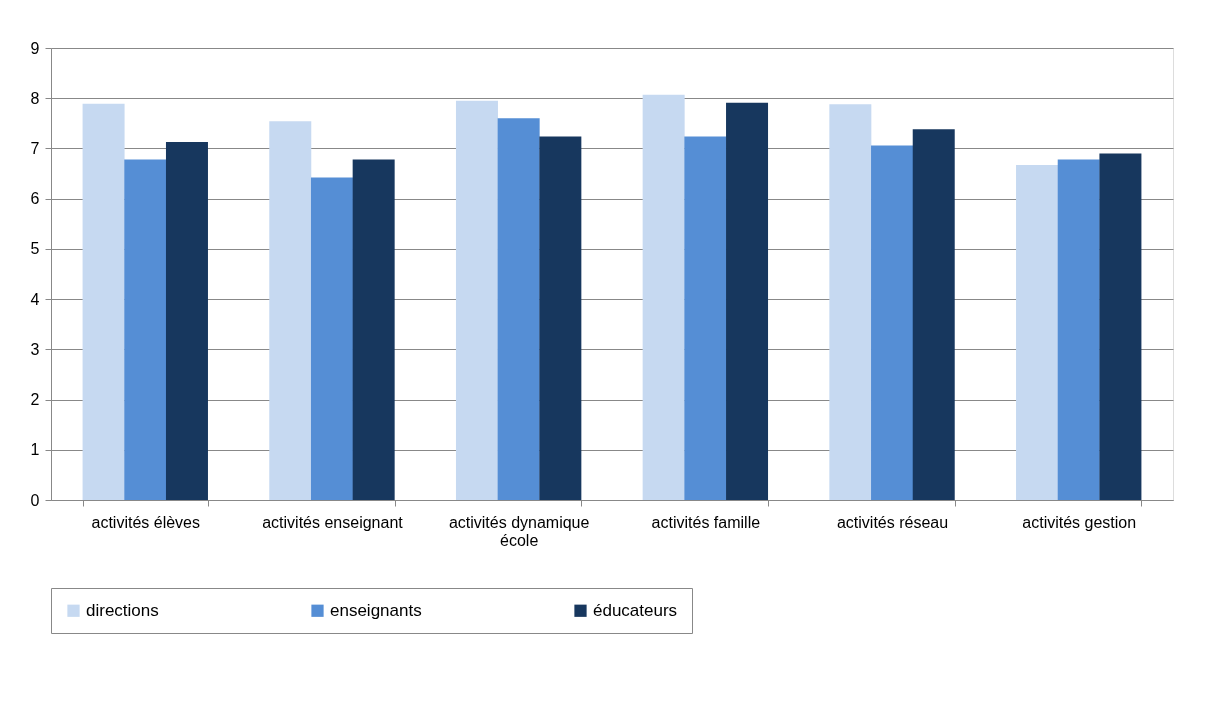 This screenshot has width=1208, height=727. Describe the element at coordinates (35, 500) in the screenshot. I see `y-tick-label: 0` at that location.